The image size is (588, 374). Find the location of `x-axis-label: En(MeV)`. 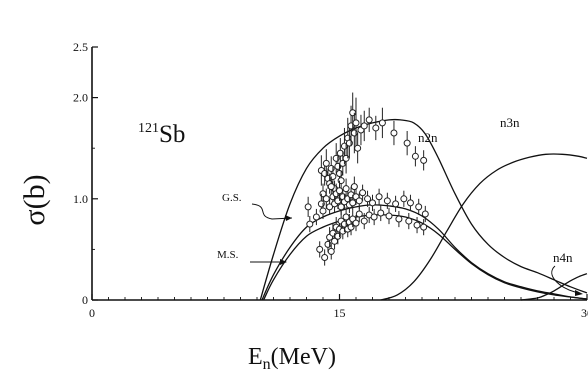

x-axis-label: En(MeV) is located at coordinates (292, 358).